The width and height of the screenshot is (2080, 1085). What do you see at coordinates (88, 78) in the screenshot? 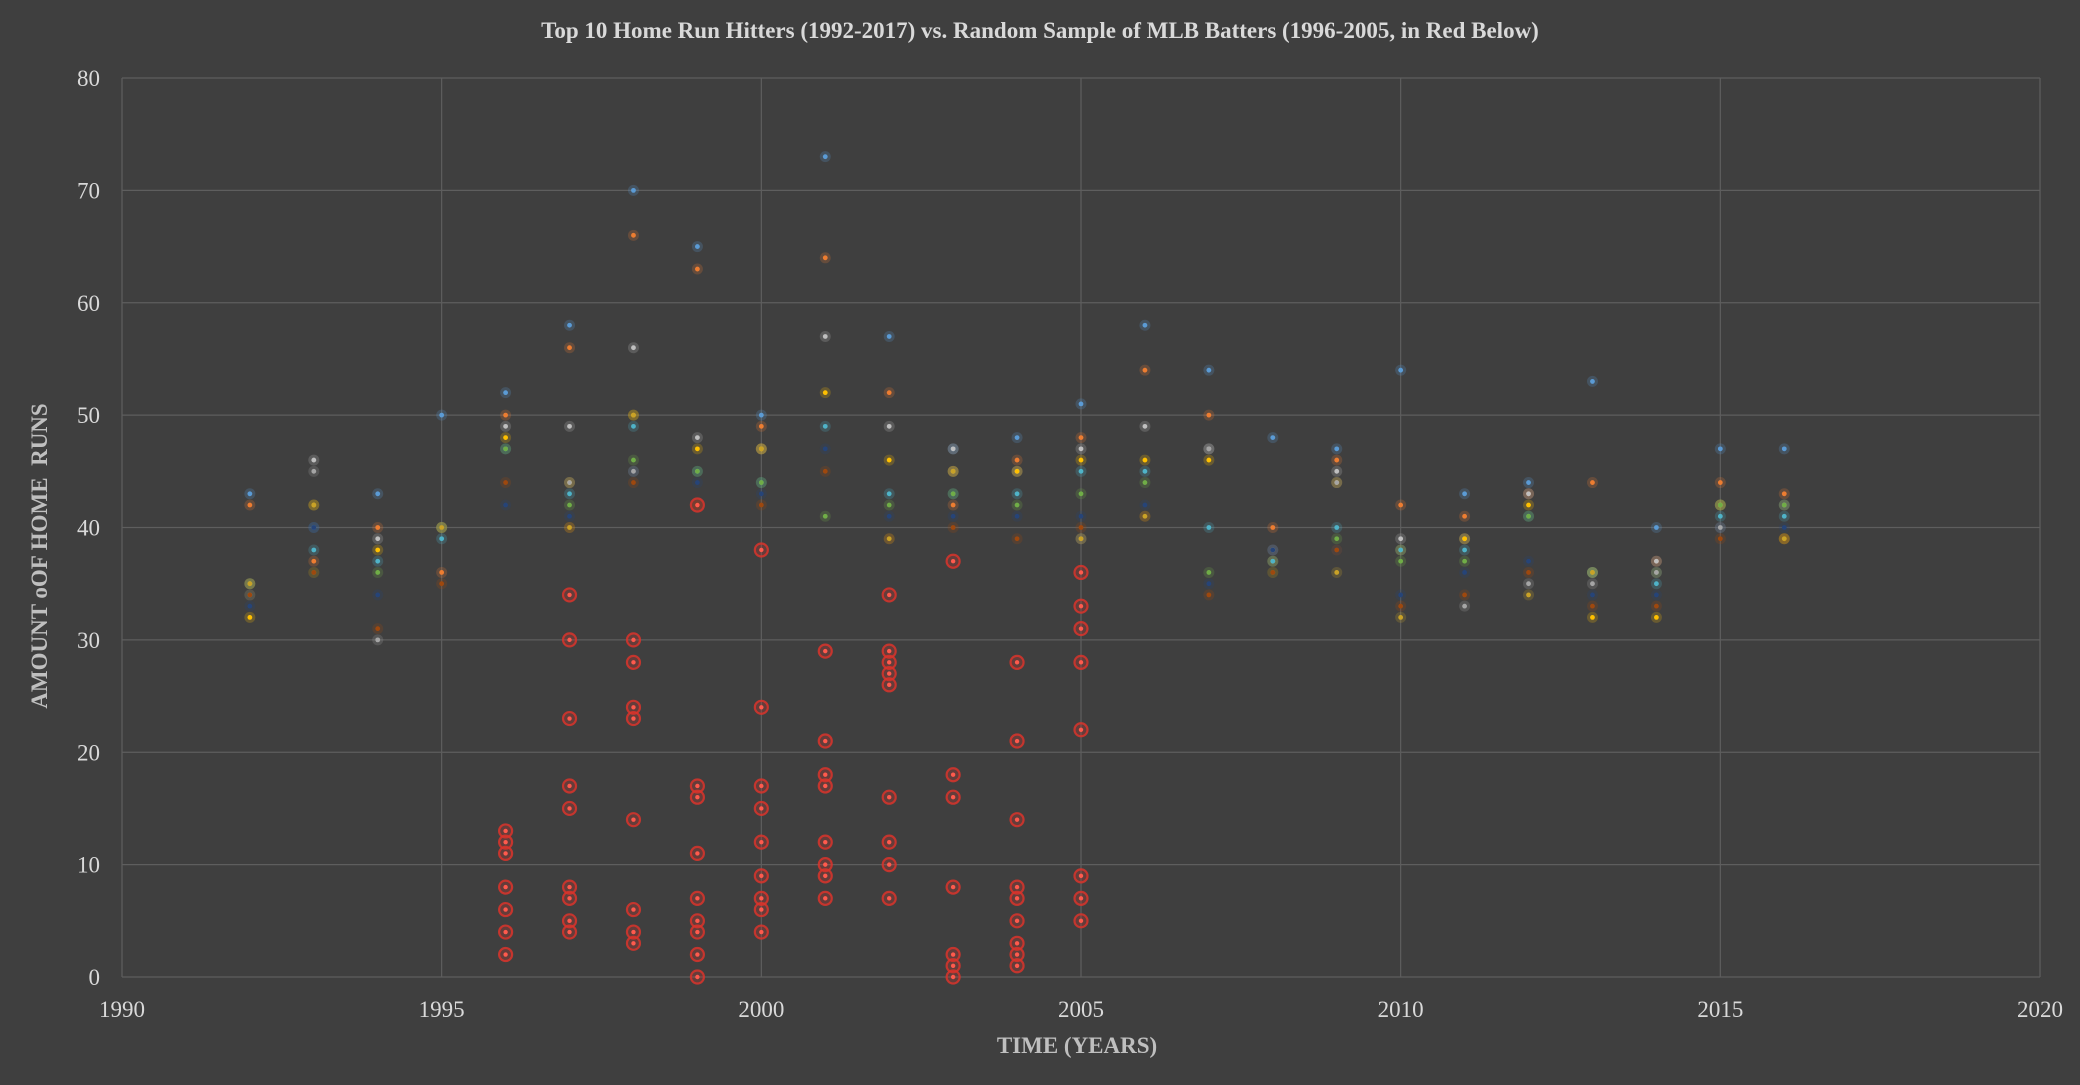
I see `y-tick-label: 80` at bounding box center [88, 78].